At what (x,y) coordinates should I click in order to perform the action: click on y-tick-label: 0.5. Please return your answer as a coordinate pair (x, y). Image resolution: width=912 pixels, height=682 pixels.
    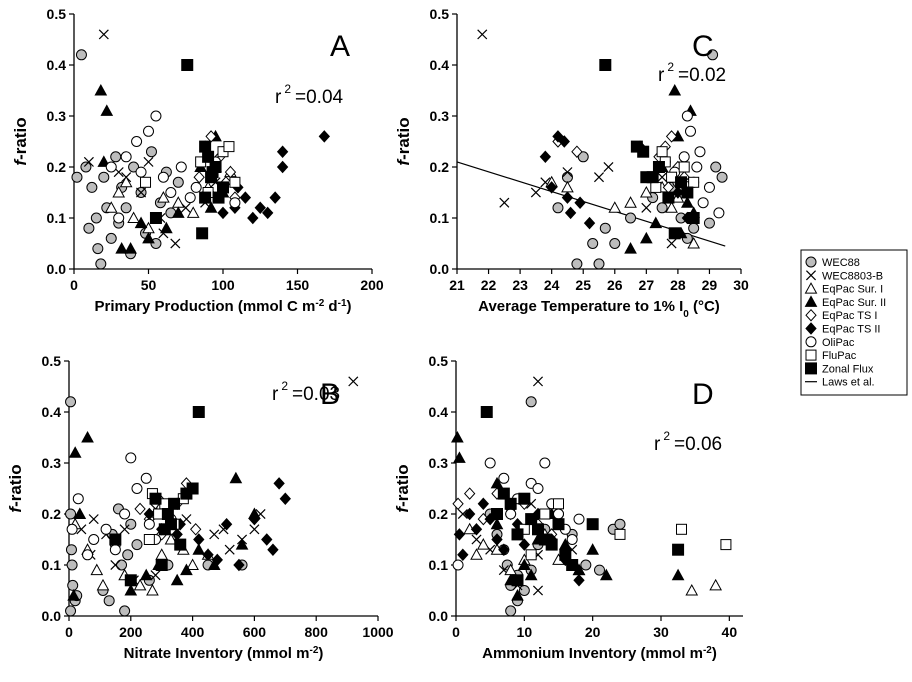
    Looking at the image, I should click on (440, 14).